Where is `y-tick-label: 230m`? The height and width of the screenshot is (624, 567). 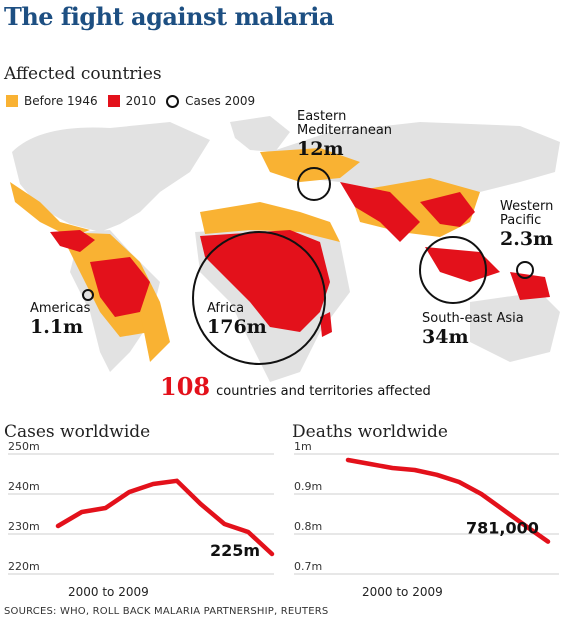 y-tick-label: 230m is located at coordinates (24, 526).